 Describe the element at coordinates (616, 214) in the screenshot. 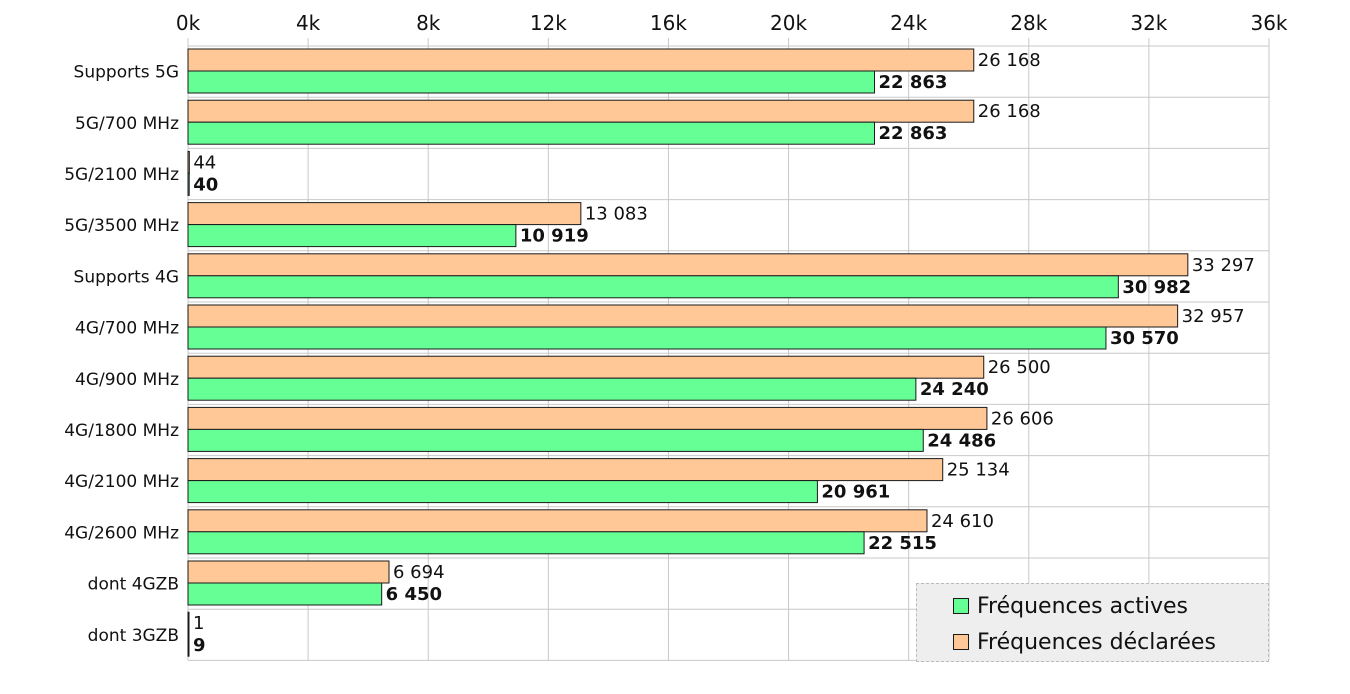

I see `data-label-declared: 13 083` at that location.